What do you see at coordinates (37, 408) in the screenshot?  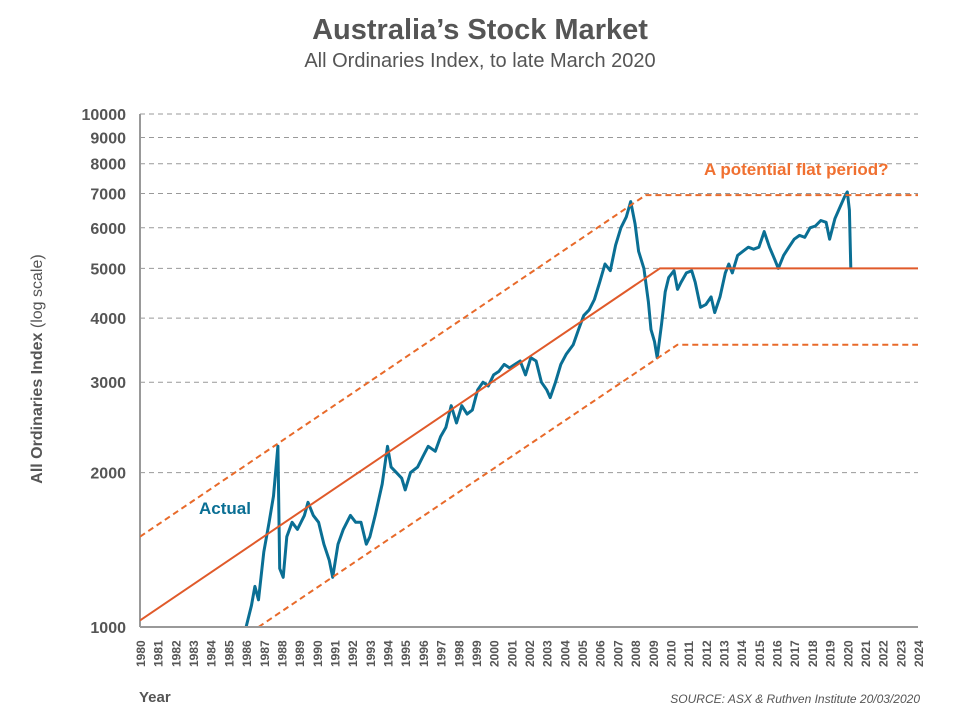 I see `y-axis-label-main: All Ordinaries Index` at bounding box center [37, 408].